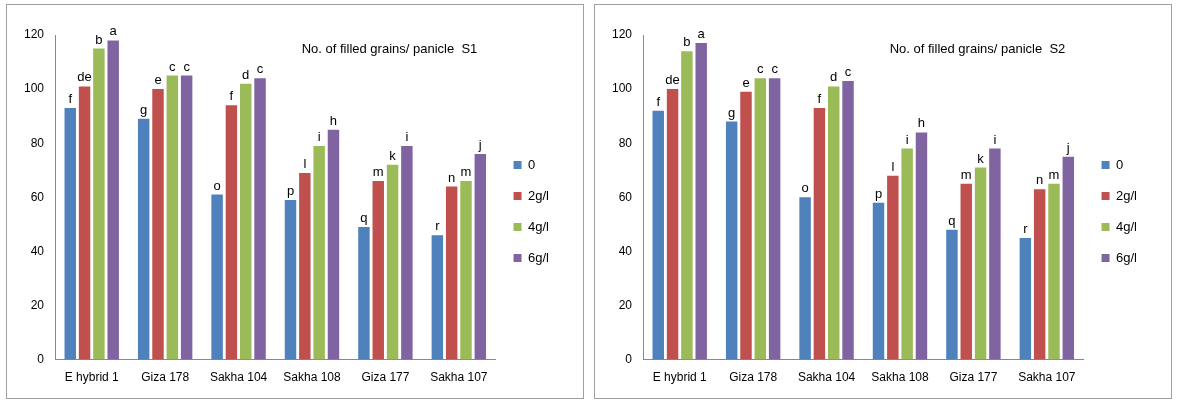 This screenshot has width=1196, height=403. Describe the element at coordinates (1127, 226) in the screenshot. I see `legend-label: 4g/l` at that location.